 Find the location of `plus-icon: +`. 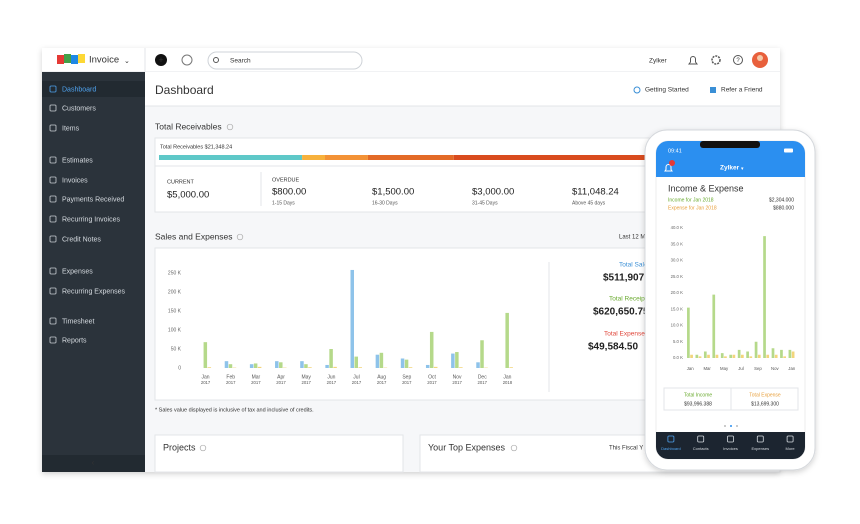

plus-icon: + is located at coordinates (160, 60).